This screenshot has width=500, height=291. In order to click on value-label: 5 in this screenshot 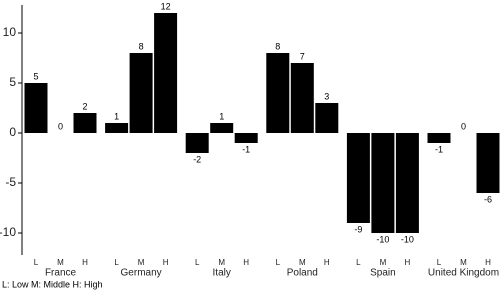, I will do `click(35, 76)`.